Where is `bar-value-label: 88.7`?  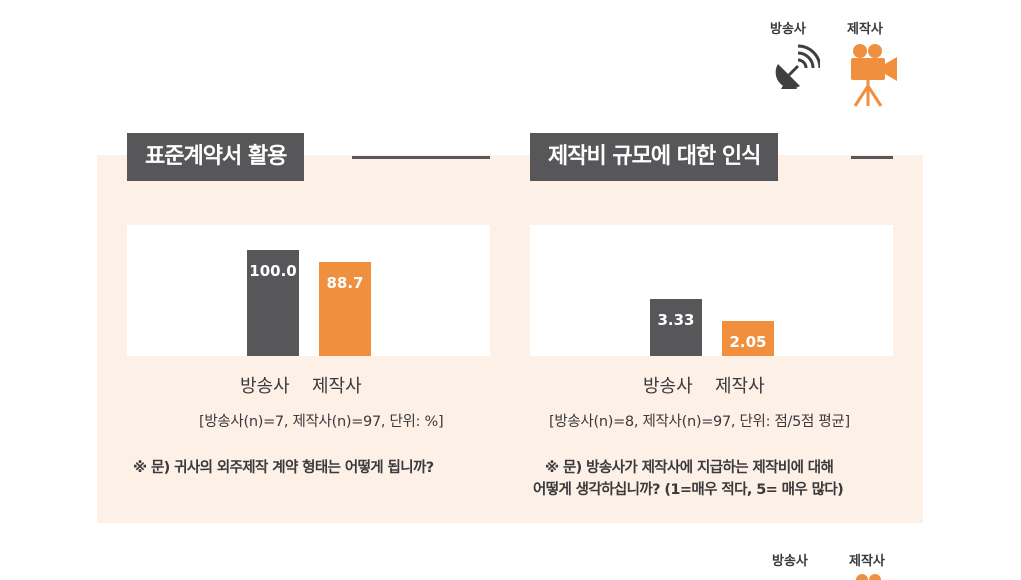
bar-value-label: 88.7 is located at coordinates (345, 283).